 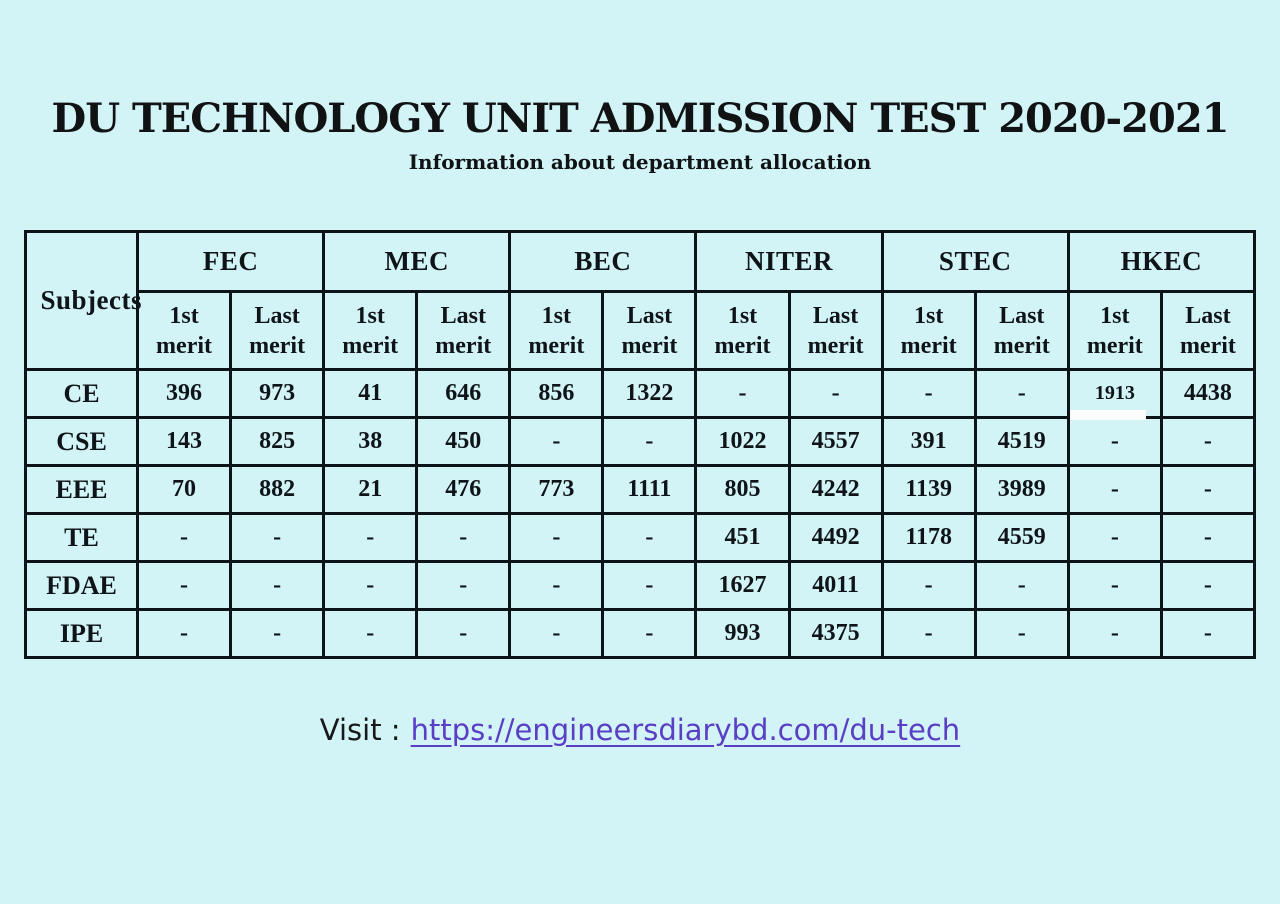 I want to click on table-row: EEE 70 882 21 476 773 1111 805 4242 1139 3989- -, so click(x=640, y=489).